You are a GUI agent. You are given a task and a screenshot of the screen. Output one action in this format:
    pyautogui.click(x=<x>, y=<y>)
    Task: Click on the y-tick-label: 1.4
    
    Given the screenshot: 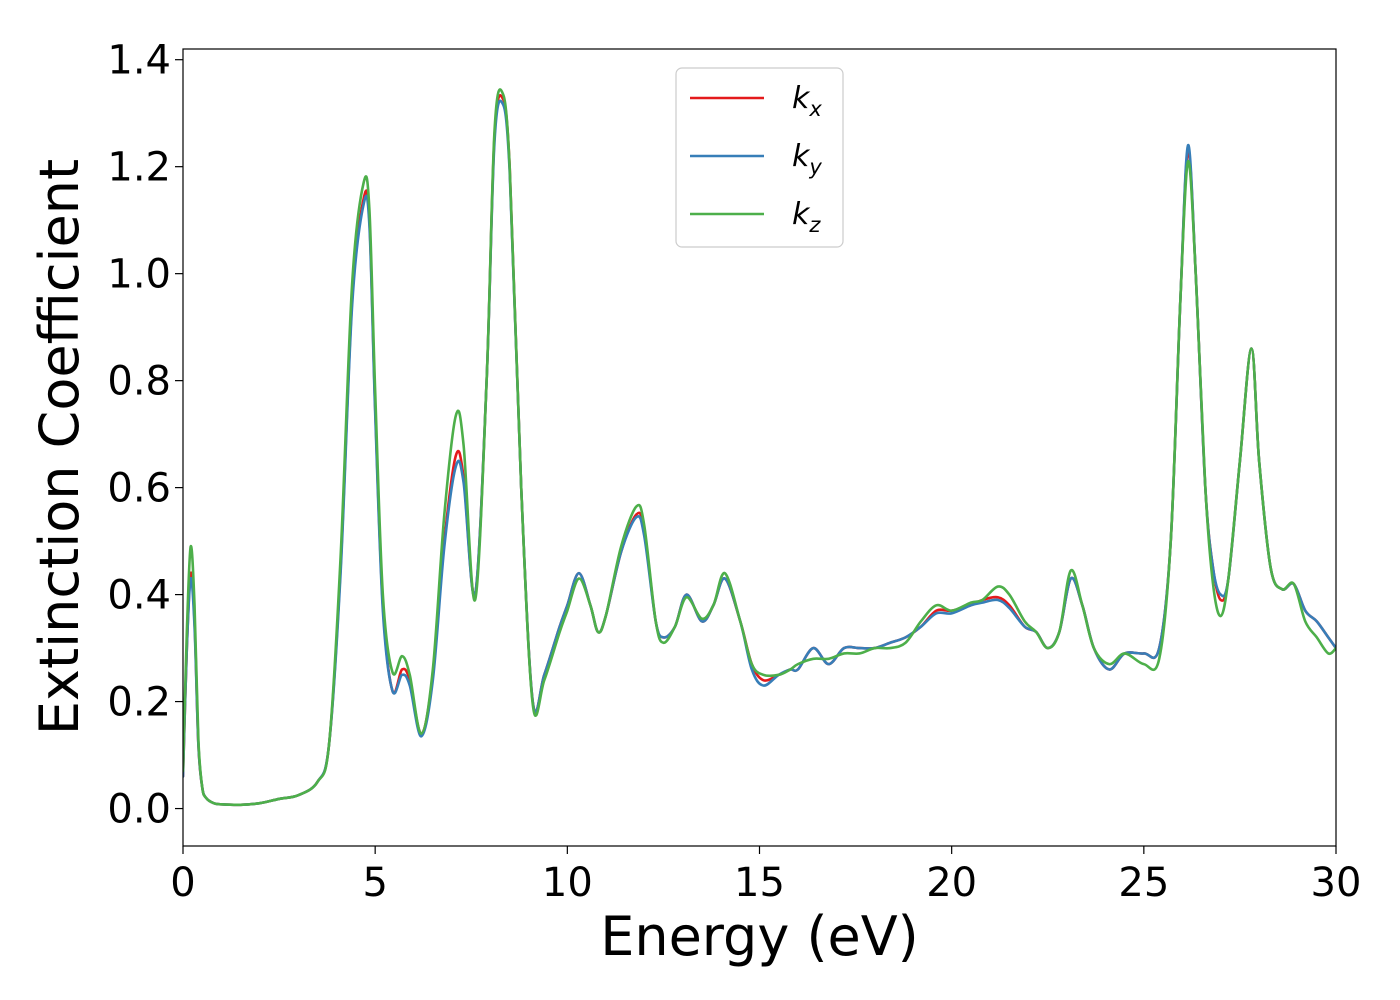 What is the action you would take?
    pyautogui.click(x=139, y=61)
    